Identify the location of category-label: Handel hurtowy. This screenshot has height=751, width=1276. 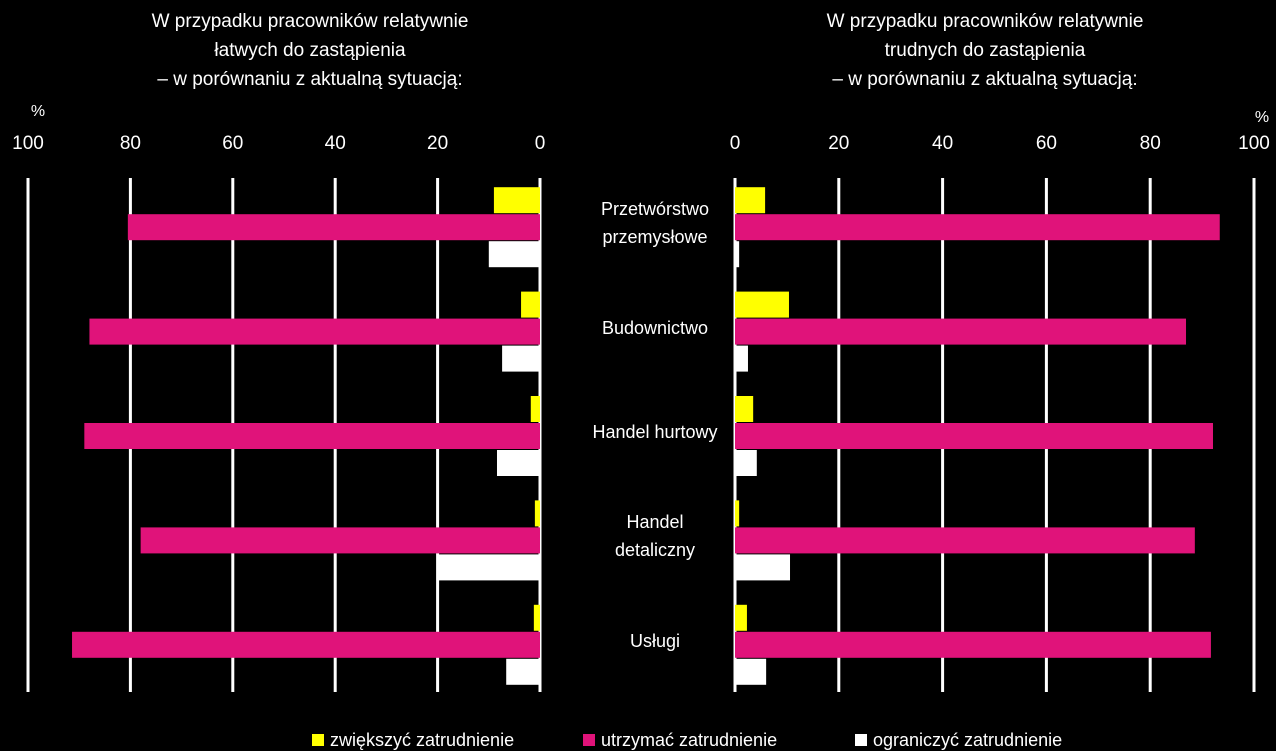
(655, 432).